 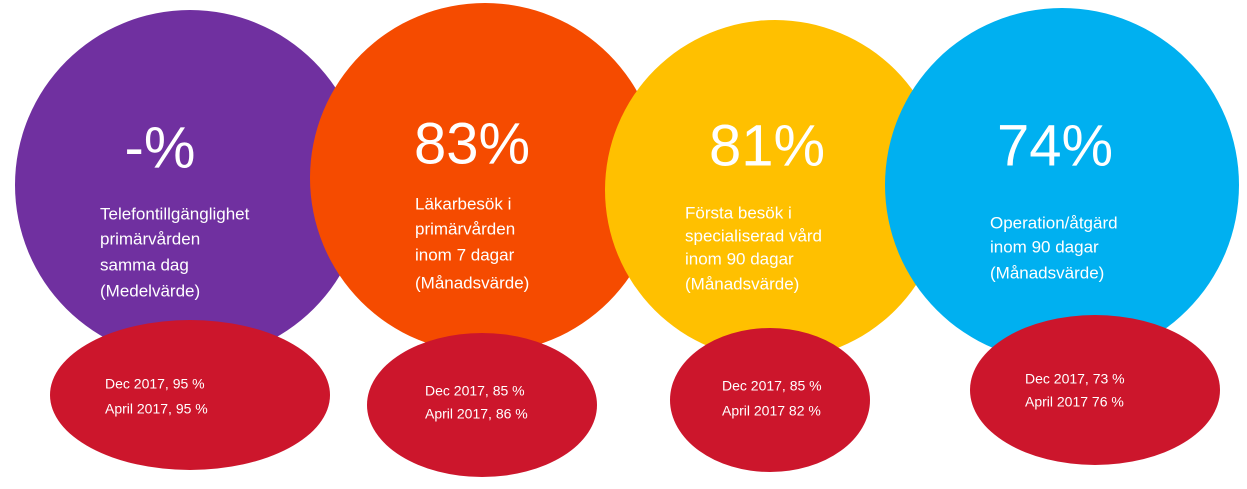 I want to click on metric-value: -%, so click(x=160, y=147).